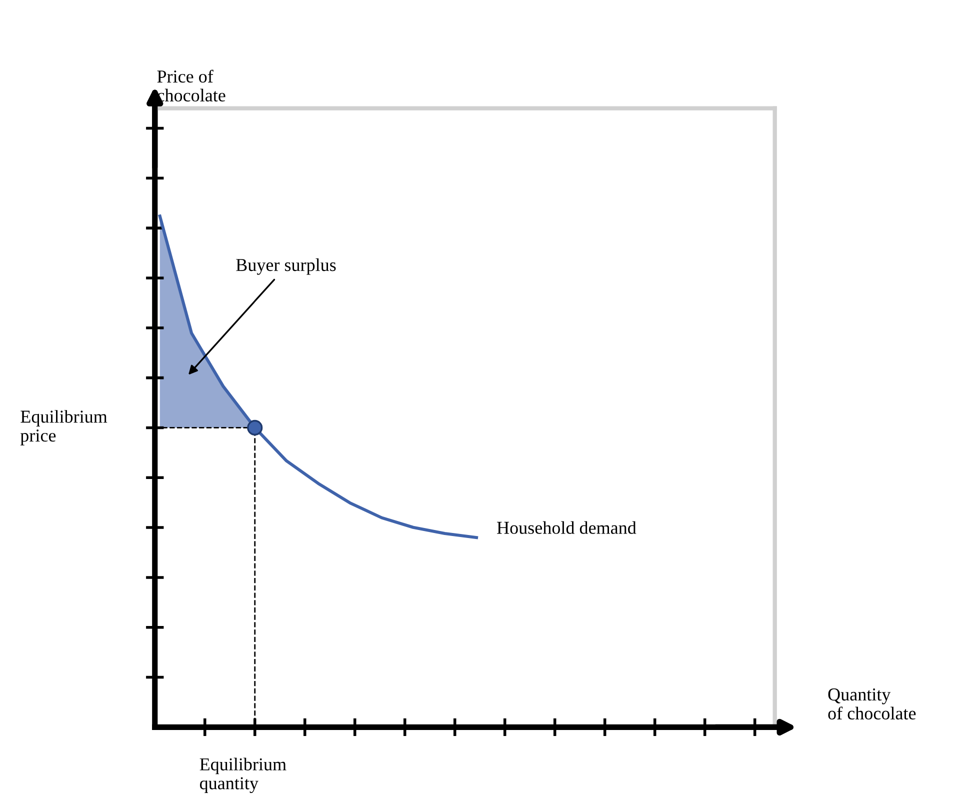  What do you see at coordinates (872, 704) in the screenshot?
I see `text: Quantity of chocolate` at bounding box center [872, 704].